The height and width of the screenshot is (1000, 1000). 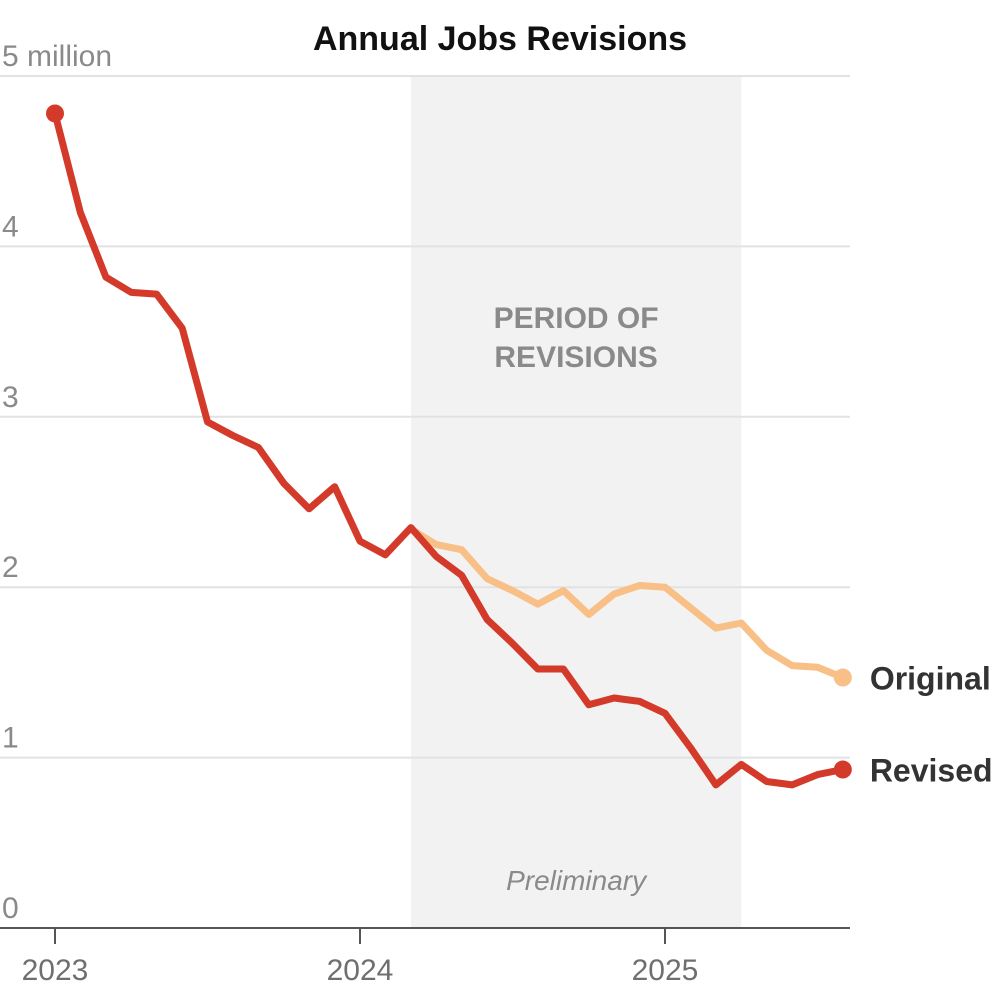 What do you see at coordinates (360, 970) in the screenshot?
I see `x-tick-label-2024: 2024` at bounding box center [360, 970].